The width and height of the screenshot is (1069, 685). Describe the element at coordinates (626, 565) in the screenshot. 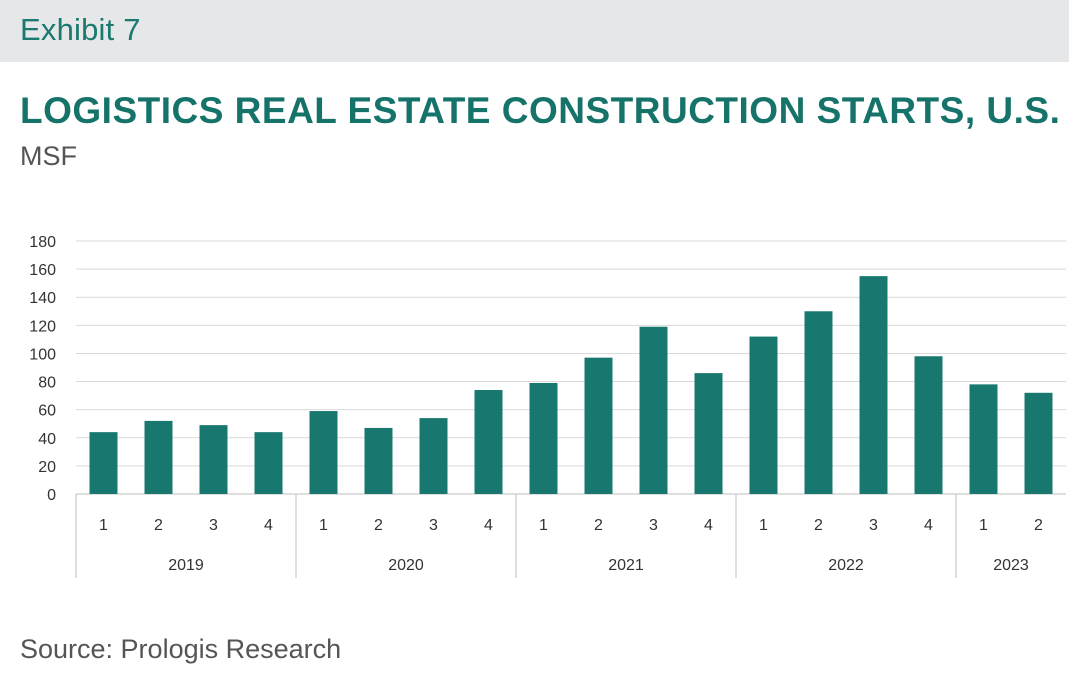

I see `x-tick-label-year: 2021` at that location.